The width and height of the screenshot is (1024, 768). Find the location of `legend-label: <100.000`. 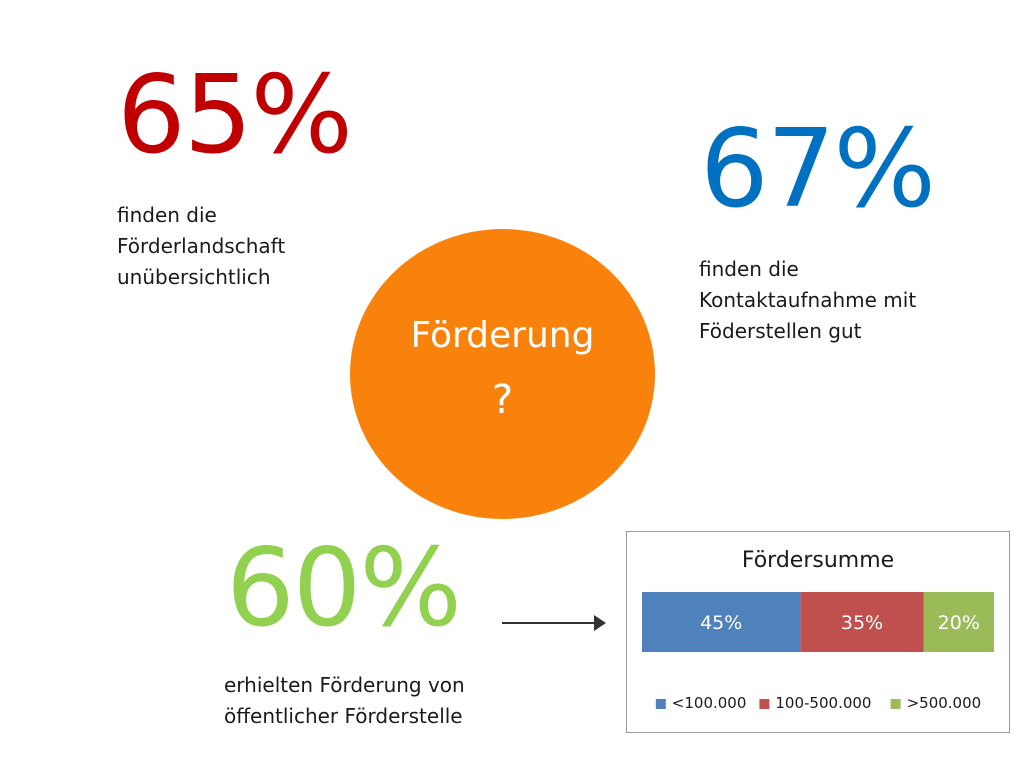

legend-label: <100.000 is located at coordinates (709, 703).